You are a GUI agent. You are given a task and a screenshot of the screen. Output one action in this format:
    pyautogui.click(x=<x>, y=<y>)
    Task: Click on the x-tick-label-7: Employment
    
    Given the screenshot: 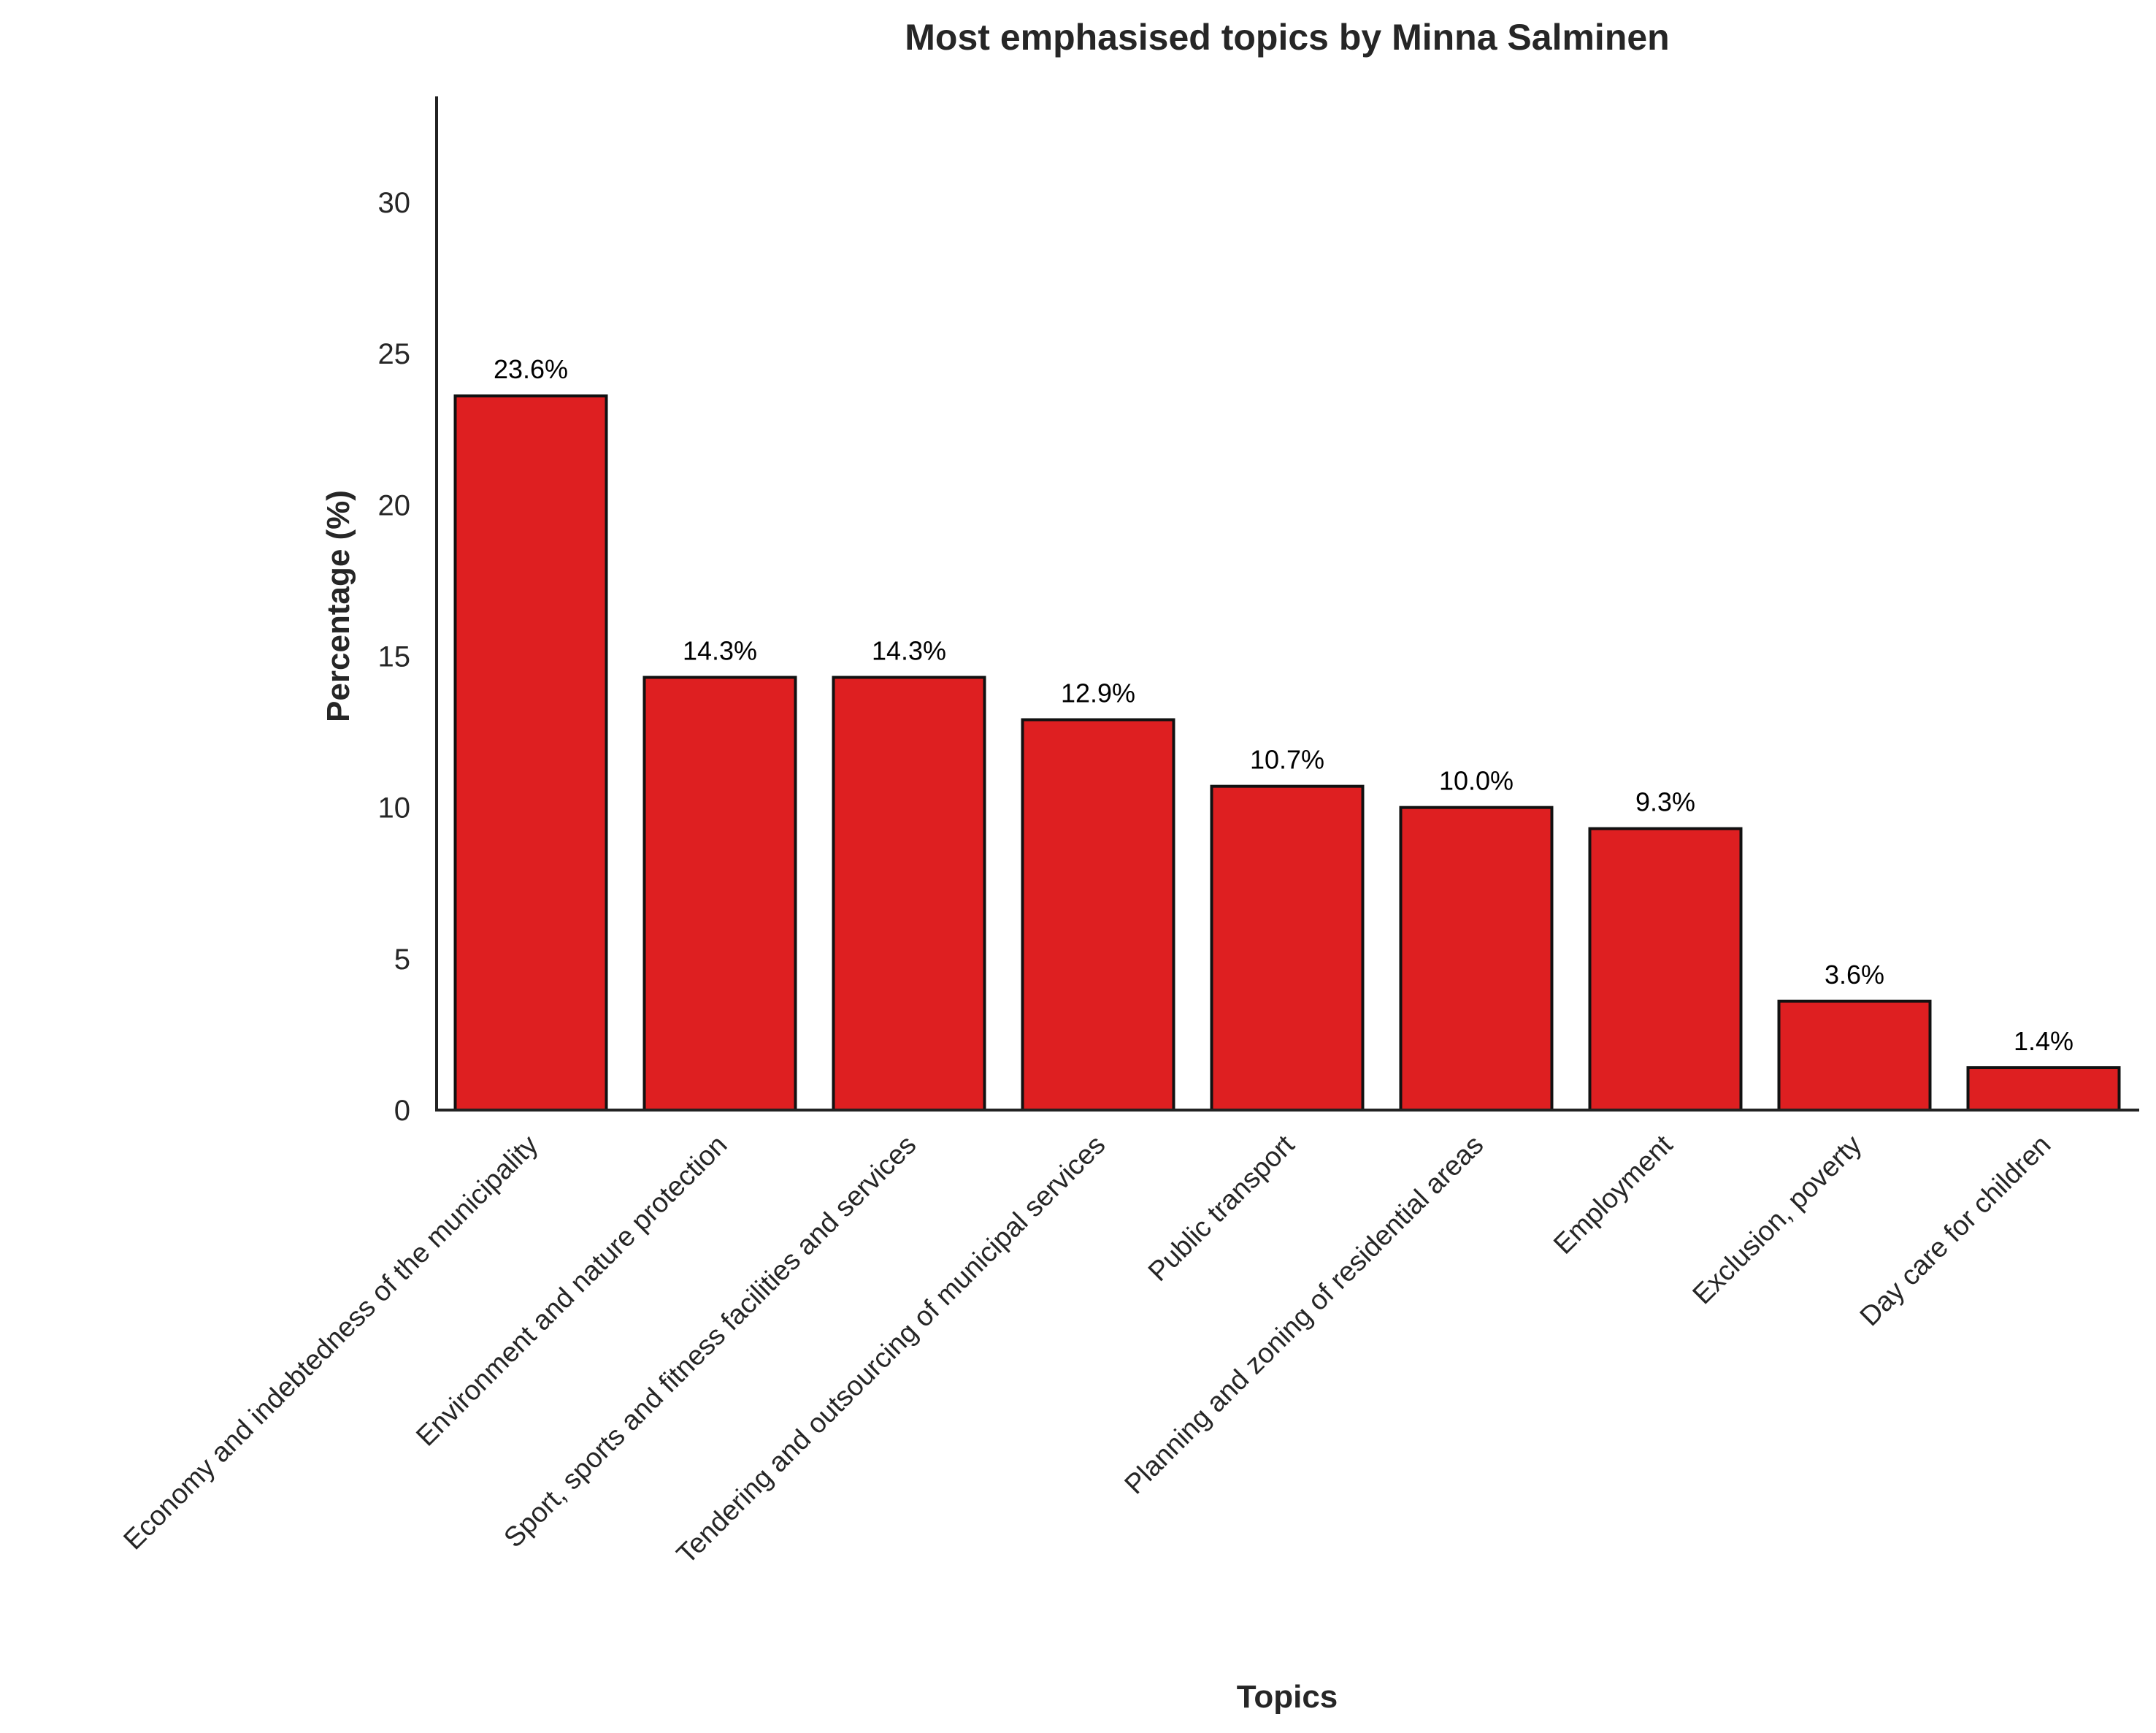 What is the action you would take?
    pyautogui.click(x=1613, y=1194)
    